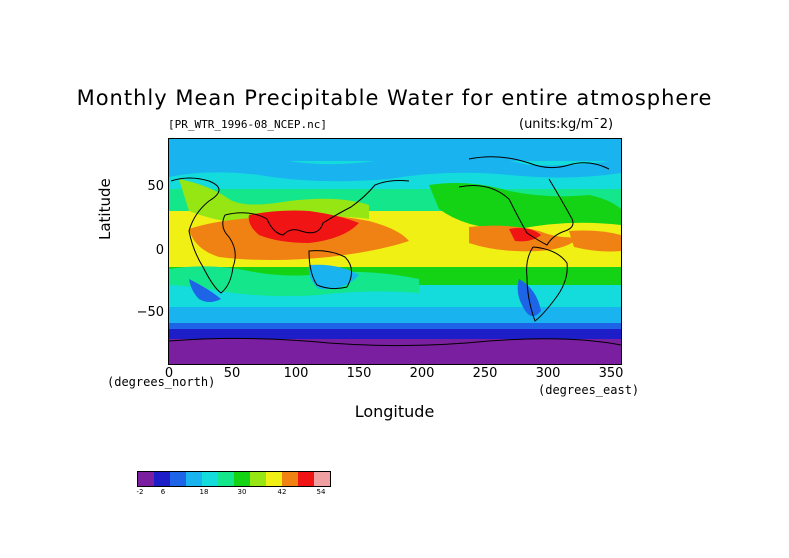 This screenshot has width=789, height=558. What do you see at coordinates (359, 373) in the screenshot?
I see `x-tick-150: 150` at bounding box center [359, 373].